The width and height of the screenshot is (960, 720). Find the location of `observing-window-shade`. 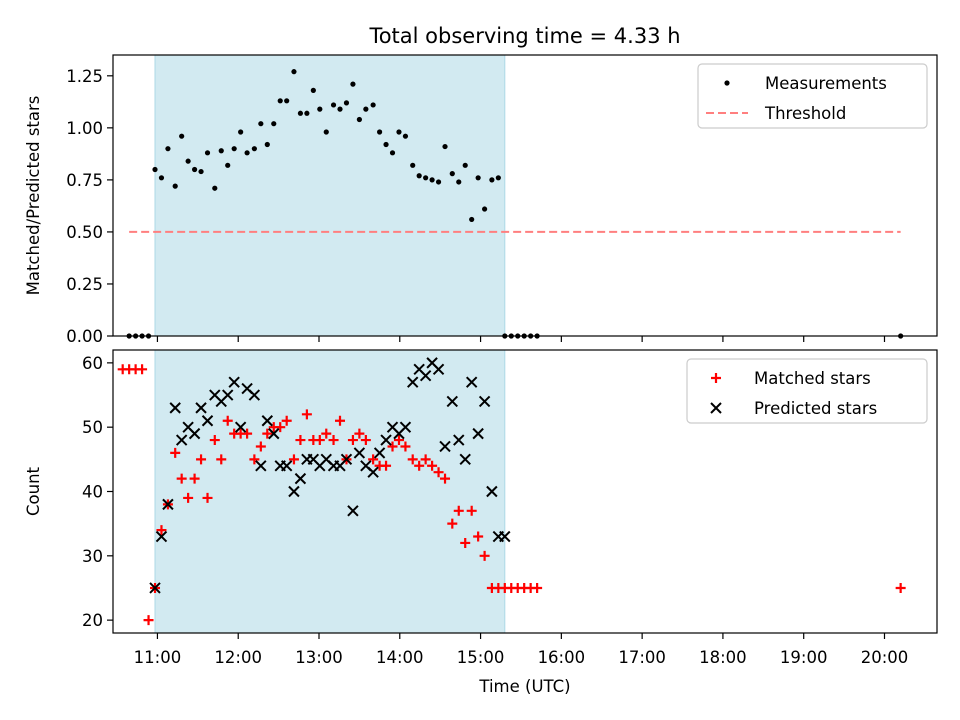

observing-window-shade is located at coordinates (330, 195).